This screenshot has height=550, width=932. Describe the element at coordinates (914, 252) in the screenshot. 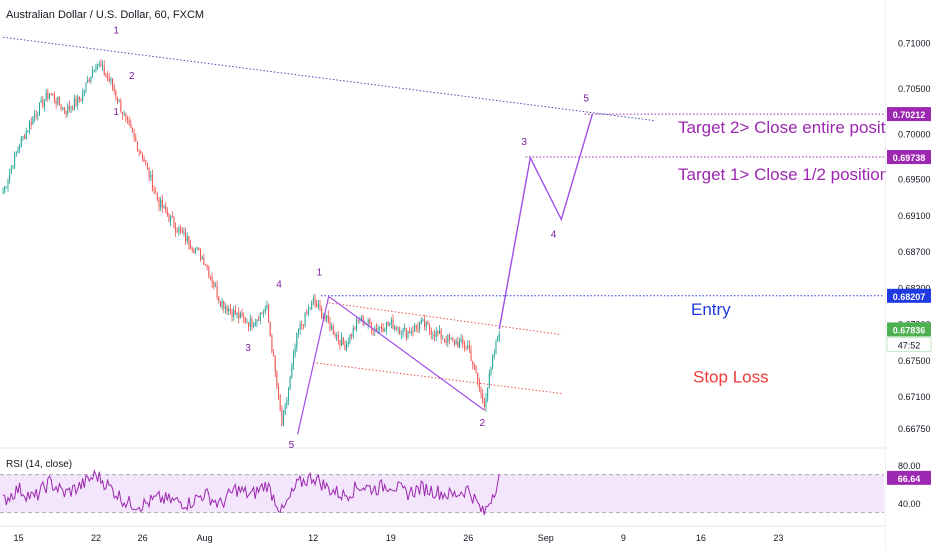

I see `price-tick-label: 0.68700` at that location.